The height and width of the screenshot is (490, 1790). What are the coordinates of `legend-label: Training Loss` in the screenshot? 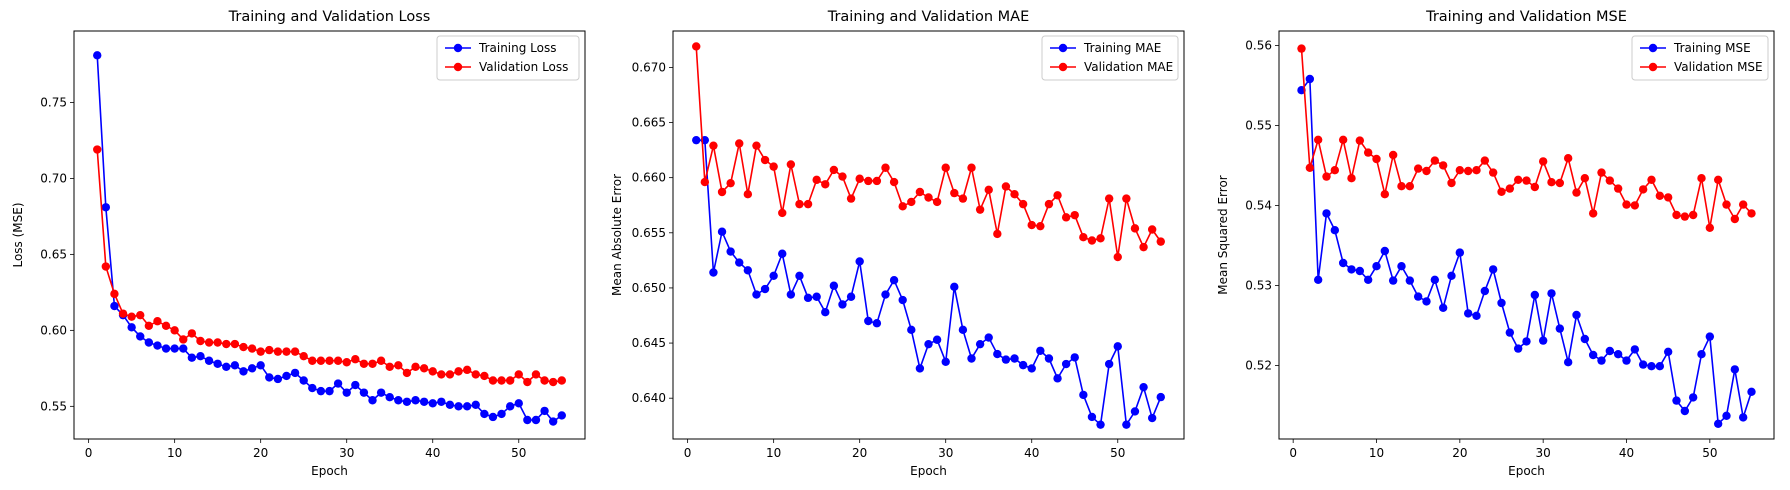 It's located at (517, 48).